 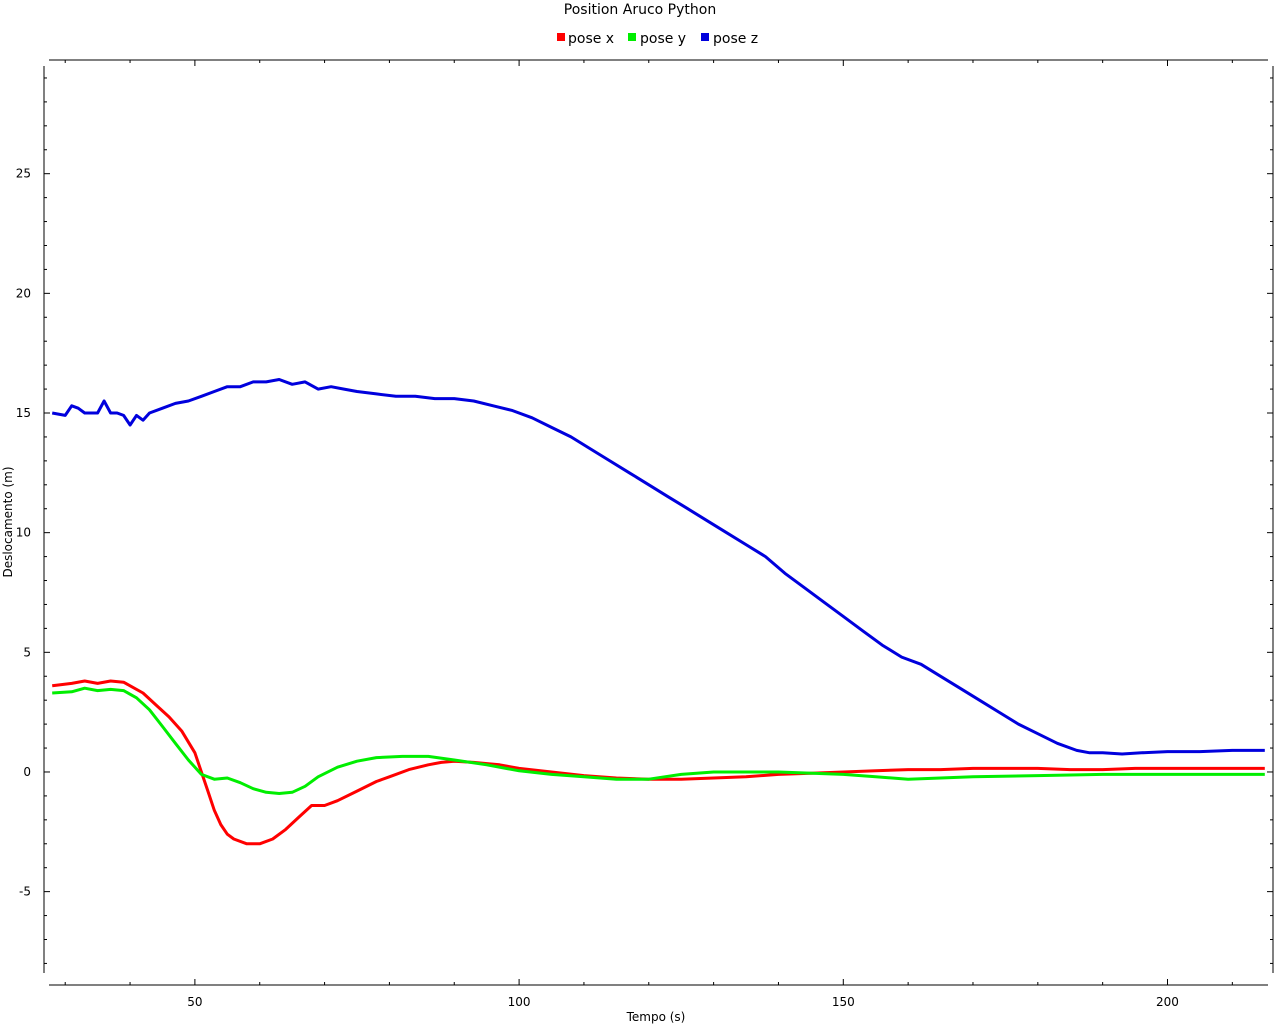 I want to click on legend-swatch-pose-y, so click(x=632, y=37).